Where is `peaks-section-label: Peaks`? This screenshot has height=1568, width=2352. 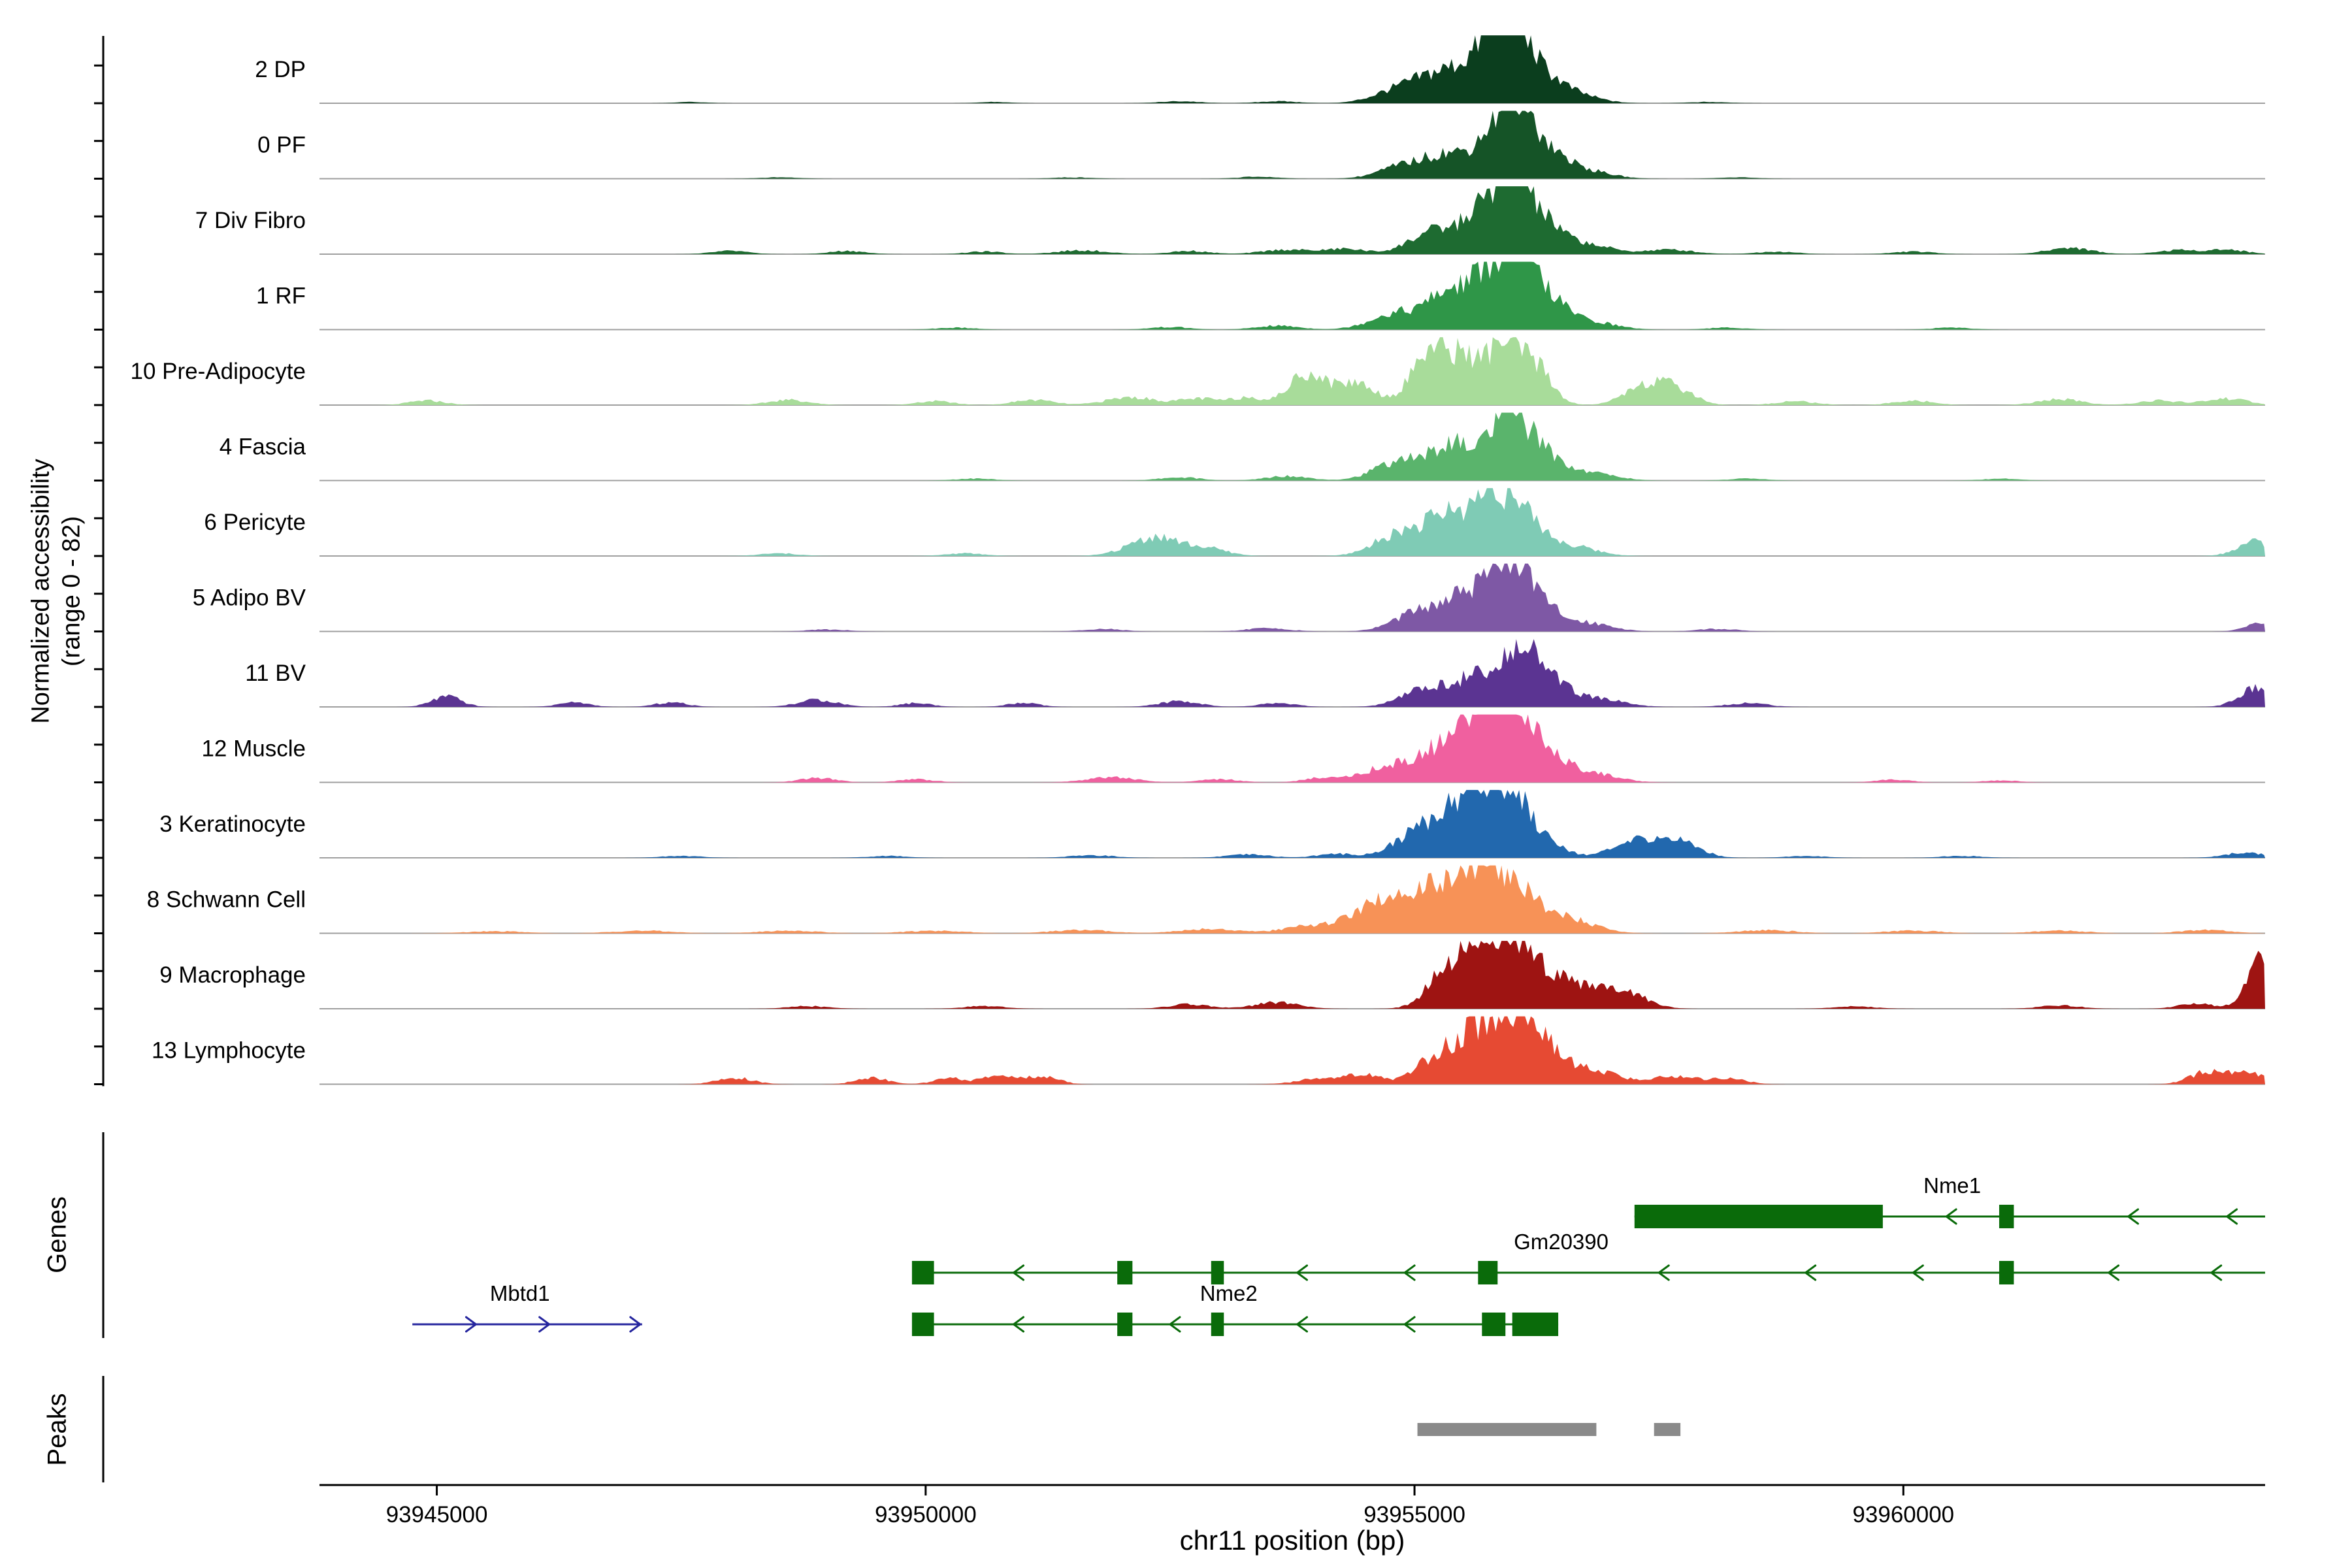
peaks-section-label: Peaks is located at coordinates (57, 1429).